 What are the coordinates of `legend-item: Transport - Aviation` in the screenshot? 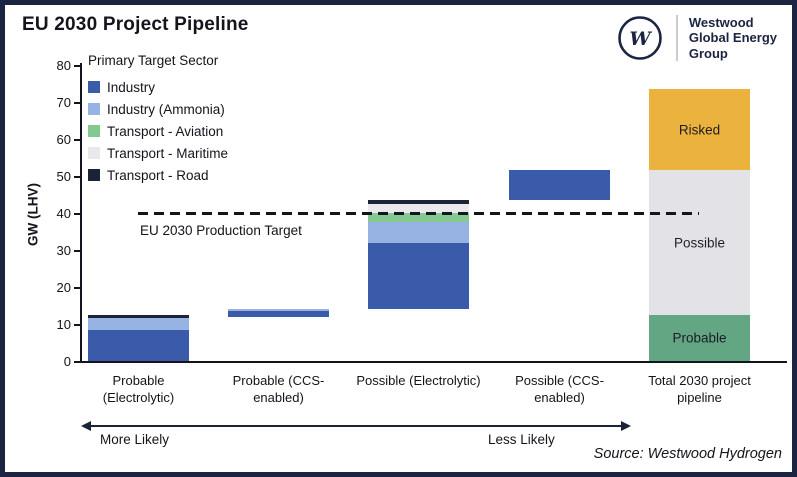 It's located at (158, 131).